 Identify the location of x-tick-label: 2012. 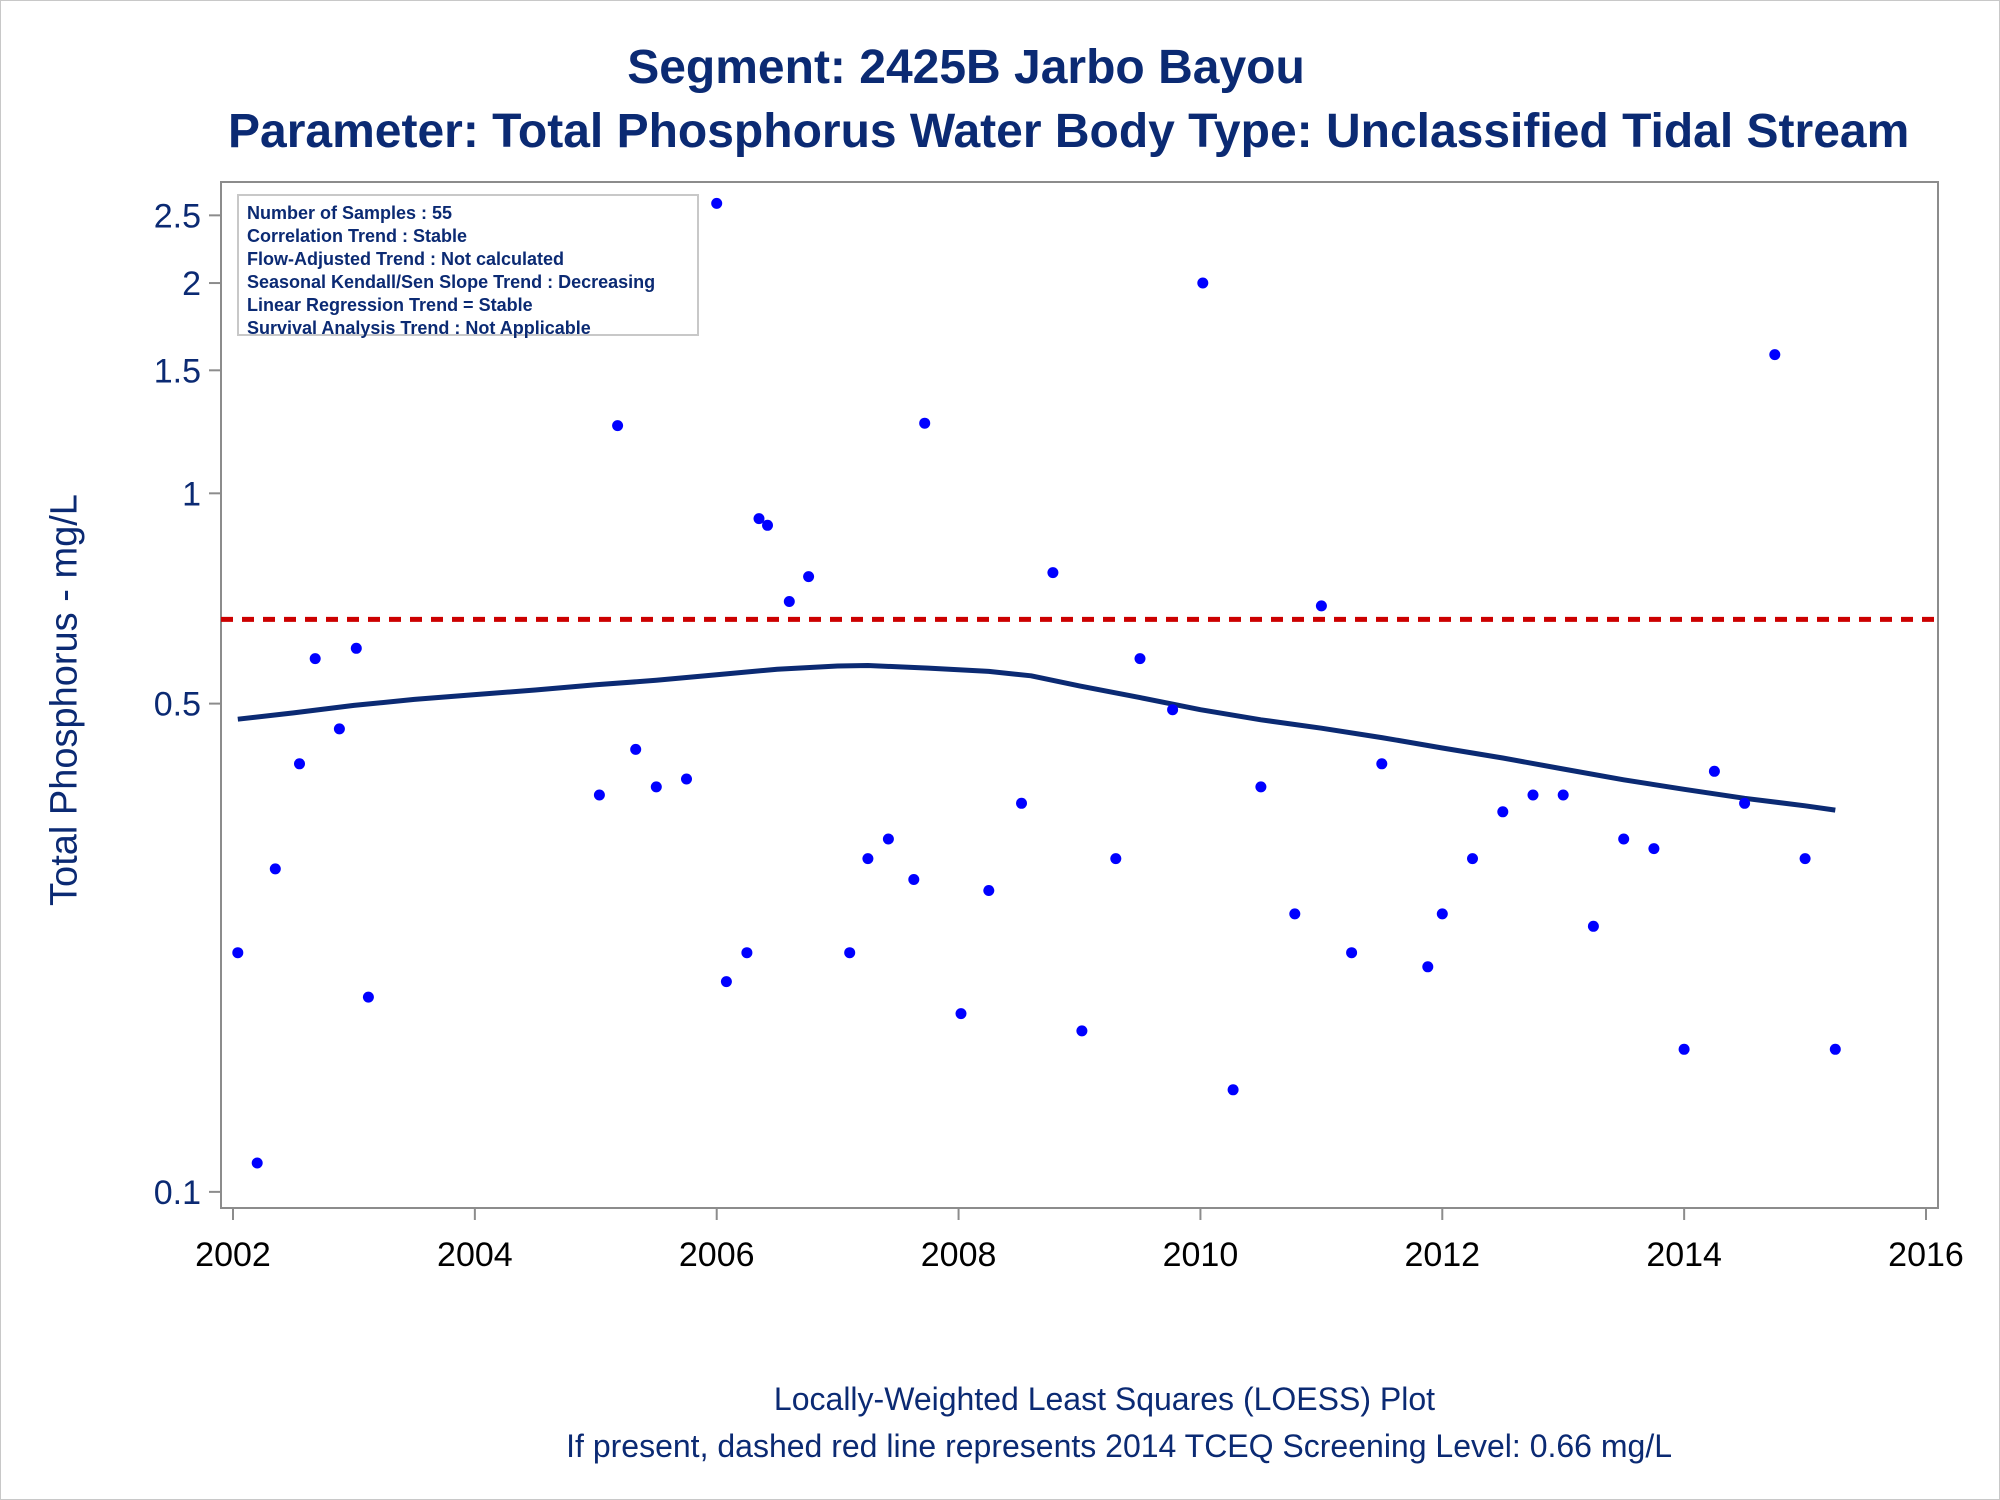
(1442, 1255).